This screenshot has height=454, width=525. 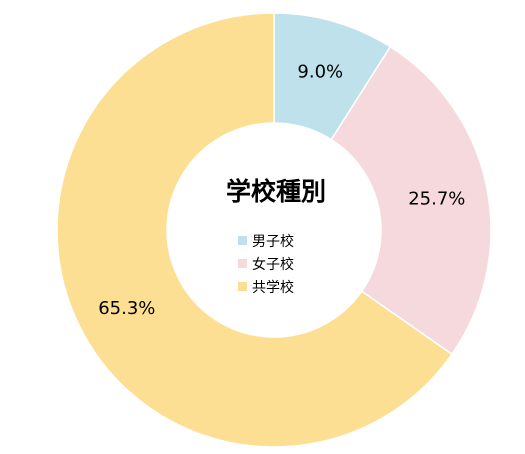 I want to click on legend-label-2: 女子校, so click(x=273, y=264).